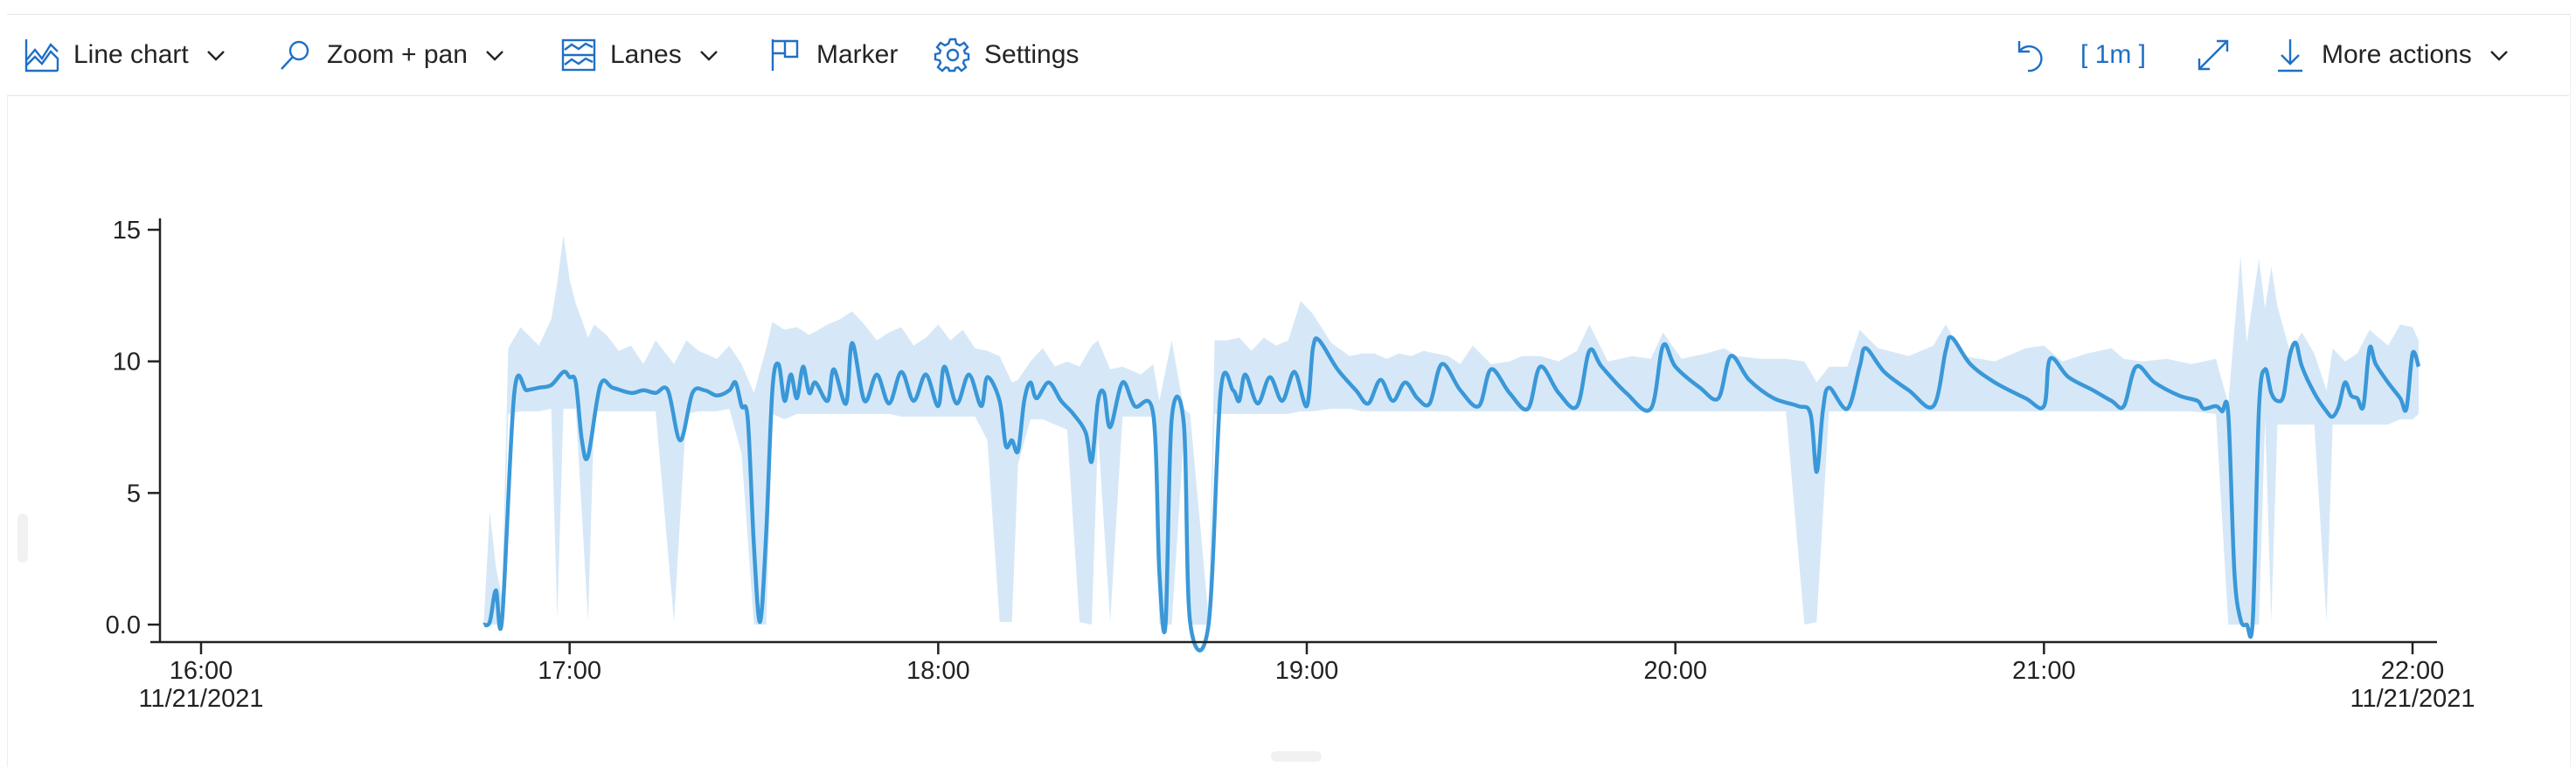 This screenshot has height=767, width=2576. Describe the element at coordinates (1307, 671) in the screenshot. I see `x-tick-label: 19:00` at that location.